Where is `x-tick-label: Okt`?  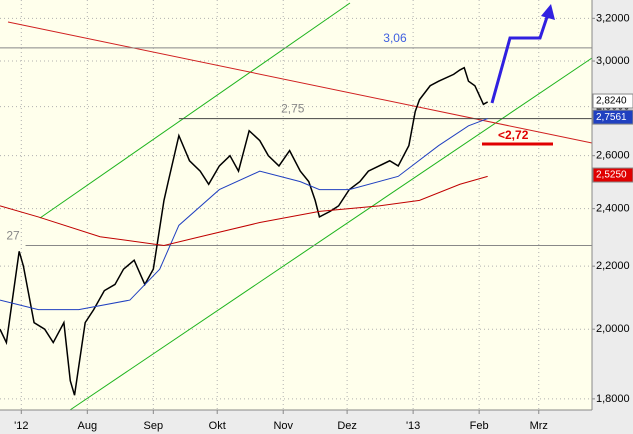 x-tick-label: Okt is located at coordinates (217, 426).